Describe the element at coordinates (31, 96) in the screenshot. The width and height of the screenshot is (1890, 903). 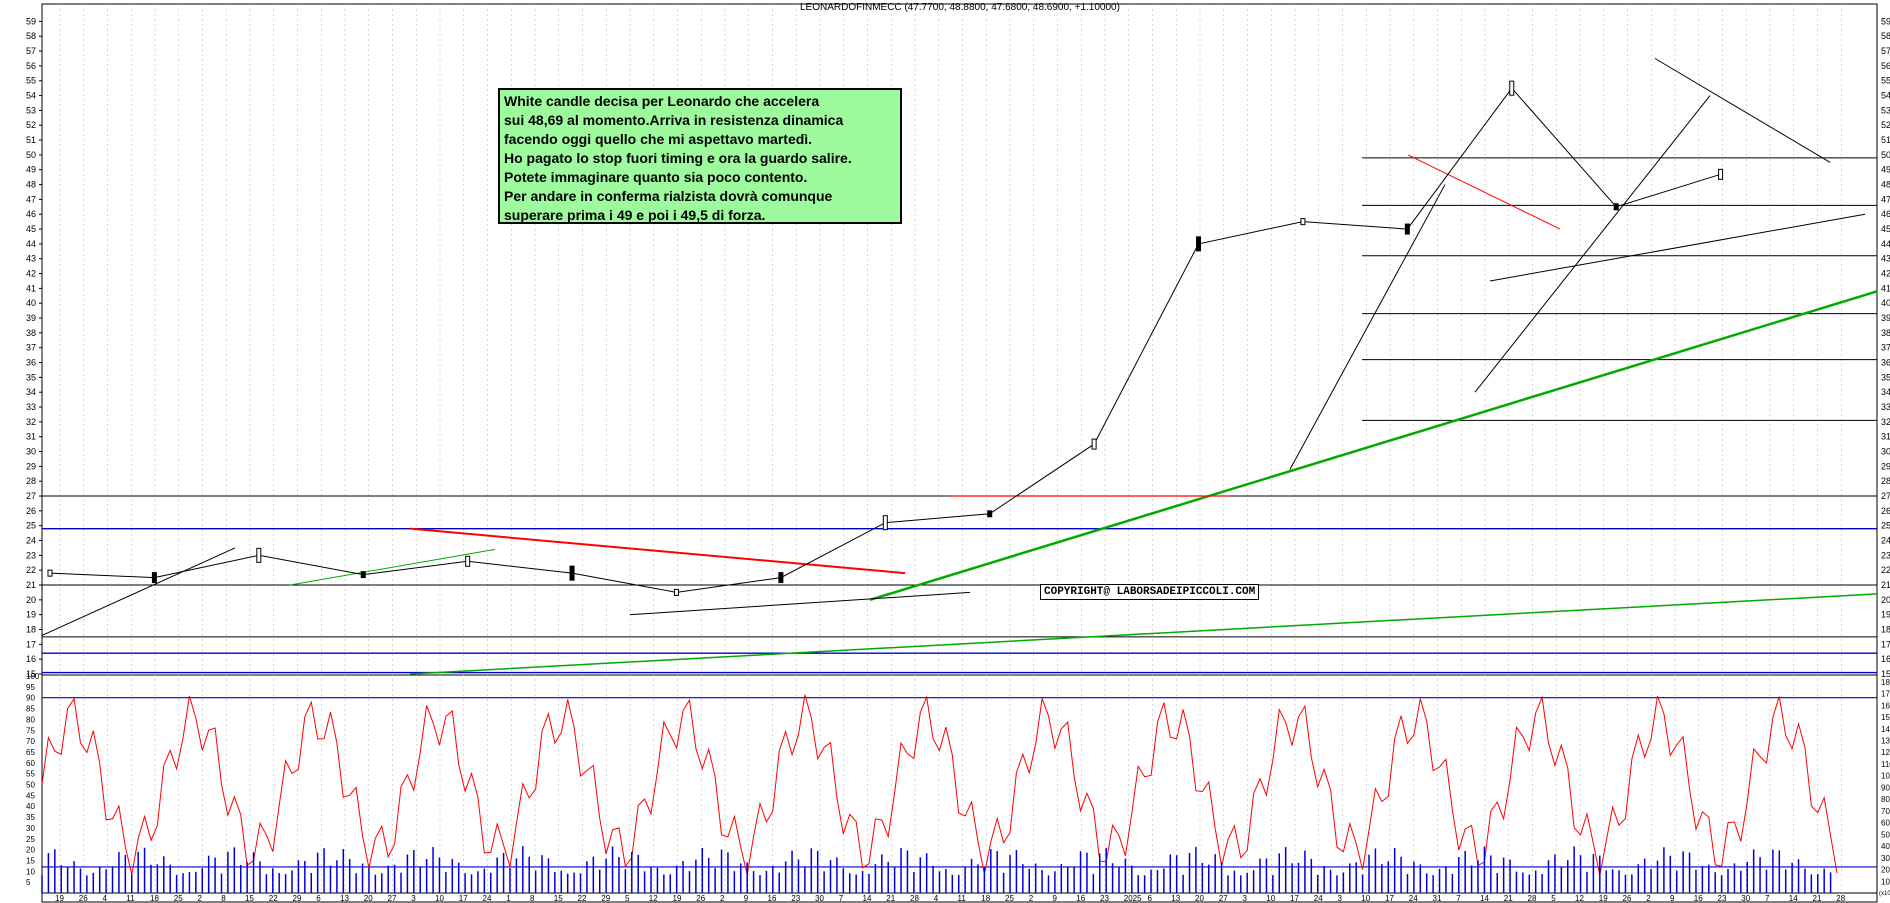
I see `price-tick-label-left: 54` at that location.